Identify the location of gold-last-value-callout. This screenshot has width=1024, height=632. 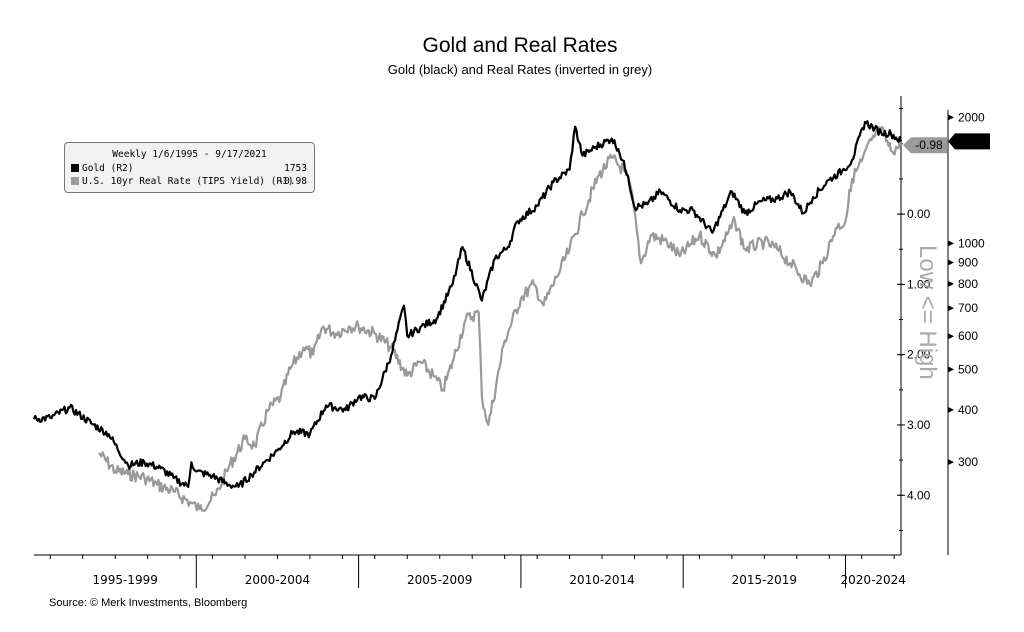
(969, 141).